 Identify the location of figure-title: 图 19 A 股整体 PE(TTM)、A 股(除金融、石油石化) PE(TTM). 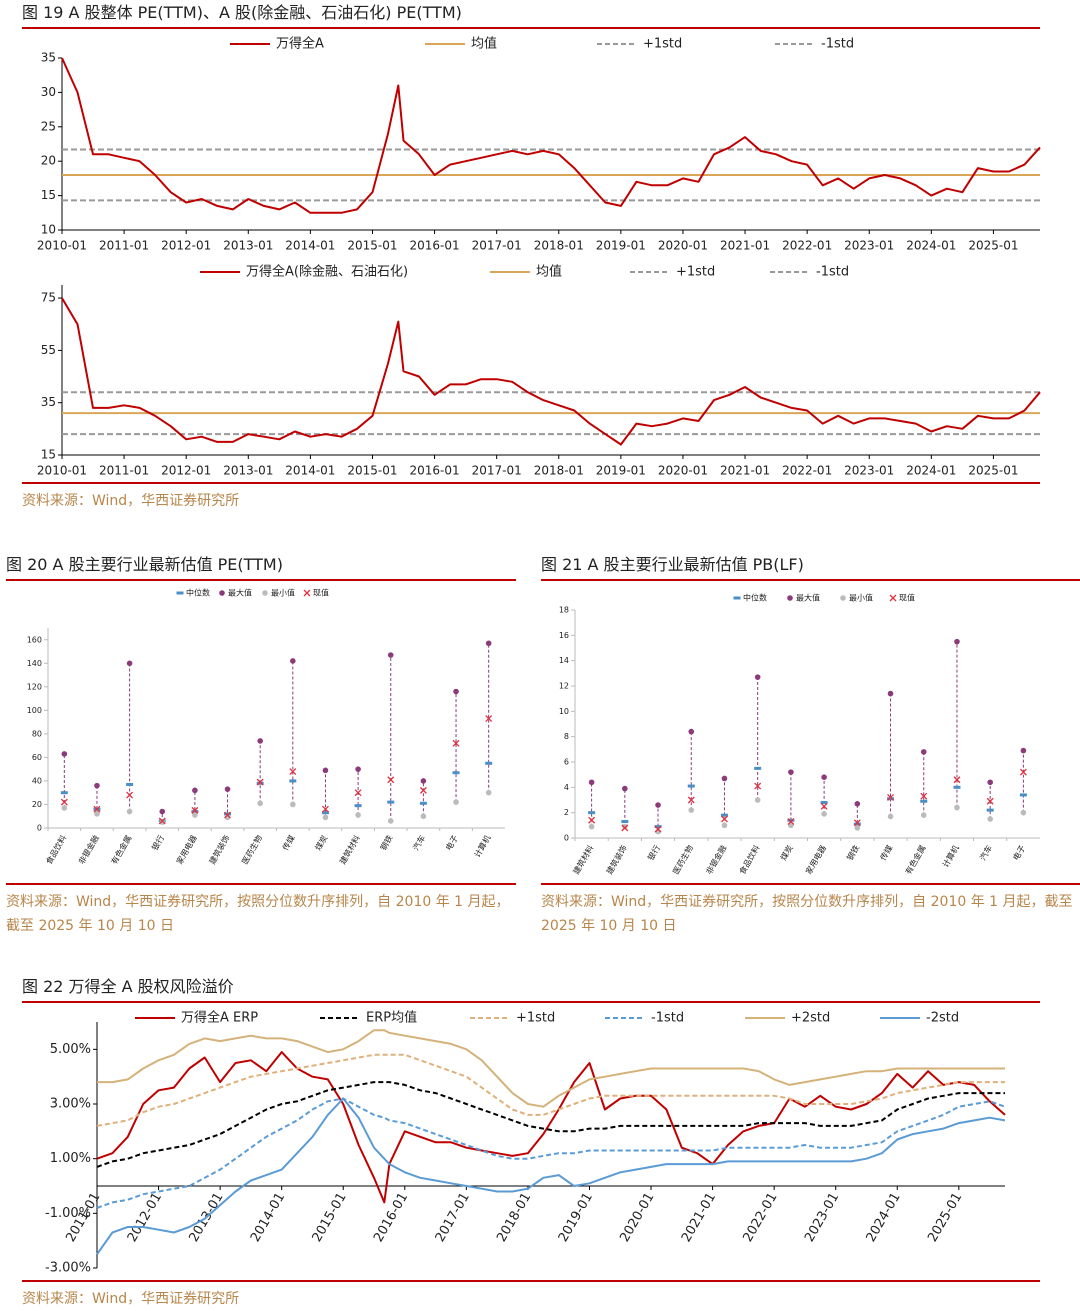
(531, 15).